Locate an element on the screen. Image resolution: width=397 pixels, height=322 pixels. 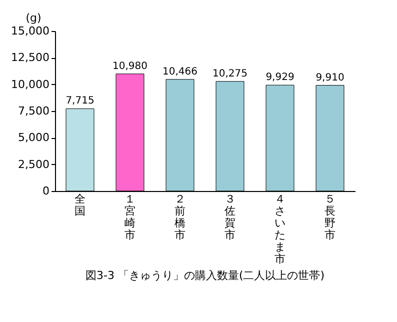
x-tick-label: ３佐賀市 is located at coordinates (230, 217).